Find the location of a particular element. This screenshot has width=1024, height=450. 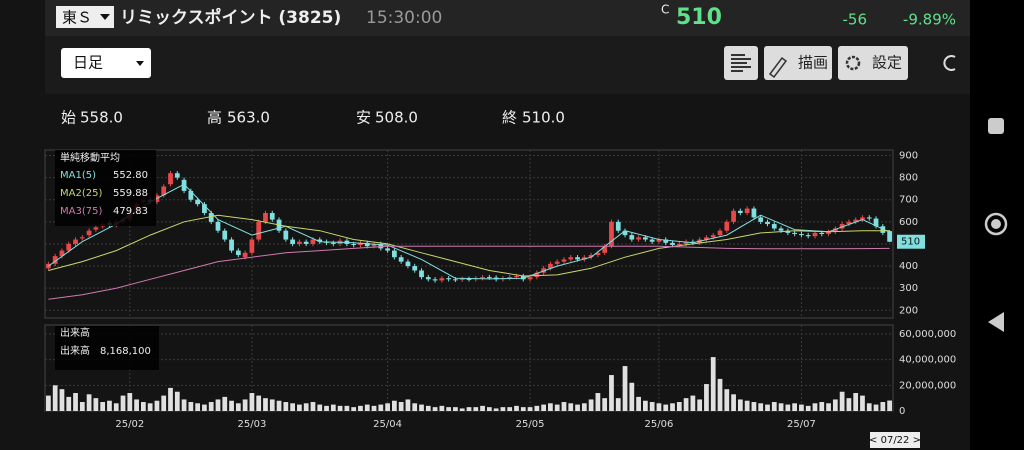

time: 15:30:00 is located at coordinates (404, 18).